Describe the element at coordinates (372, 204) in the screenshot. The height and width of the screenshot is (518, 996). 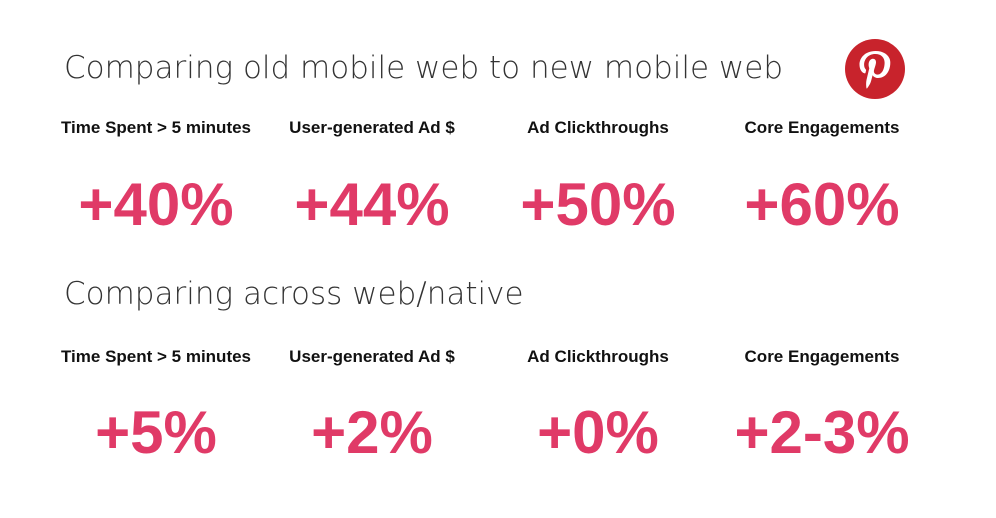
I see `metric-value: +44%` at that location.